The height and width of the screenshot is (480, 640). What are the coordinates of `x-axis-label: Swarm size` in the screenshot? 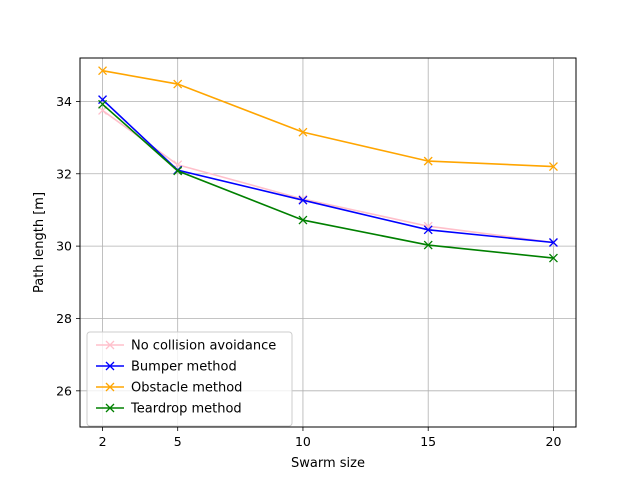 It's located at (328, 463).